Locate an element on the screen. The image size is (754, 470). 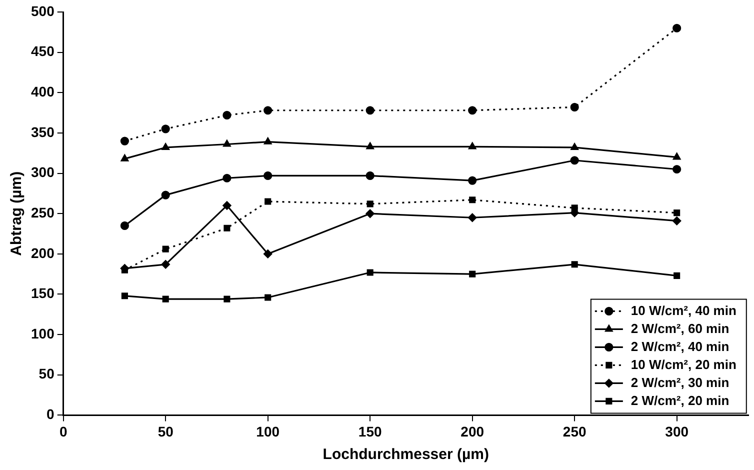
x-tick-label: 200 is located at coordinates (472, 431).